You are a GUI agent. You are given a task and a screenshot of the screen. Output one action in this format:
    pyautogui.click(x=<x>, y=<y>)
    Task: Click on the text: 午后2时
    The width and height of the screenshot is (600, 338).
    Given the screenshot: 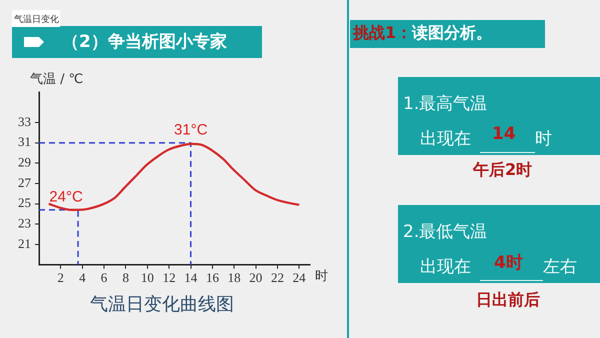 What is the action you would take?
    pyautogui.click(x=502, y=170)
    